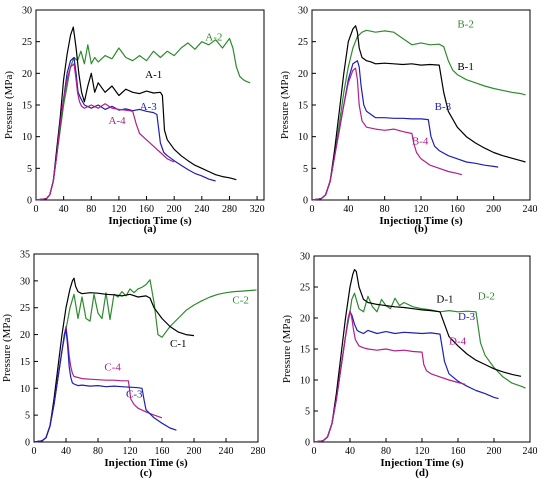  I want to click on series-label-c-1: C-1, so click(178, 344).